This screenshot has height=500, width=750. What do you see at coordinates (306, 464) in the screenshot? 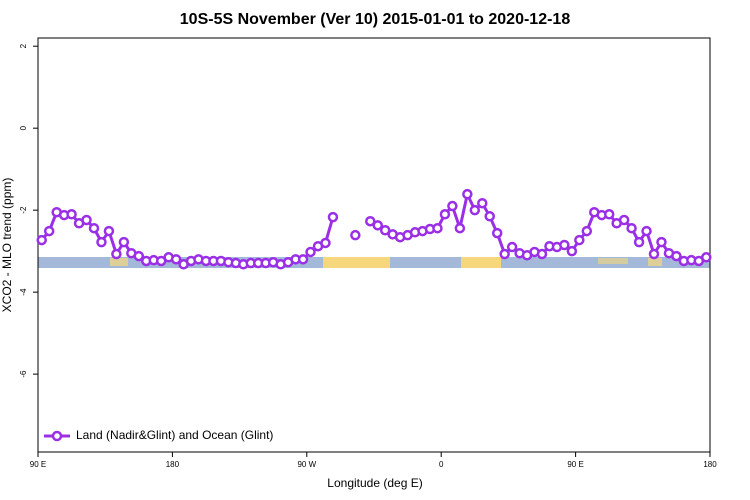
I see `x-tick-label: 90 W` at bounding box center [306, 464].